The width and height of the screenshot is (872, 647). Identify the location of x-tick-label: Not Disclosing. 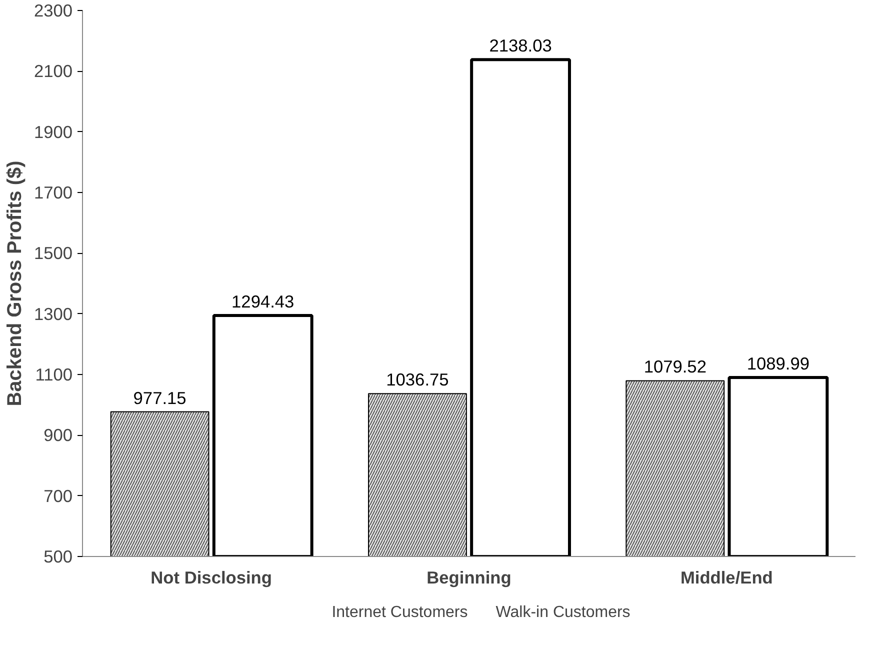
(211, 578).